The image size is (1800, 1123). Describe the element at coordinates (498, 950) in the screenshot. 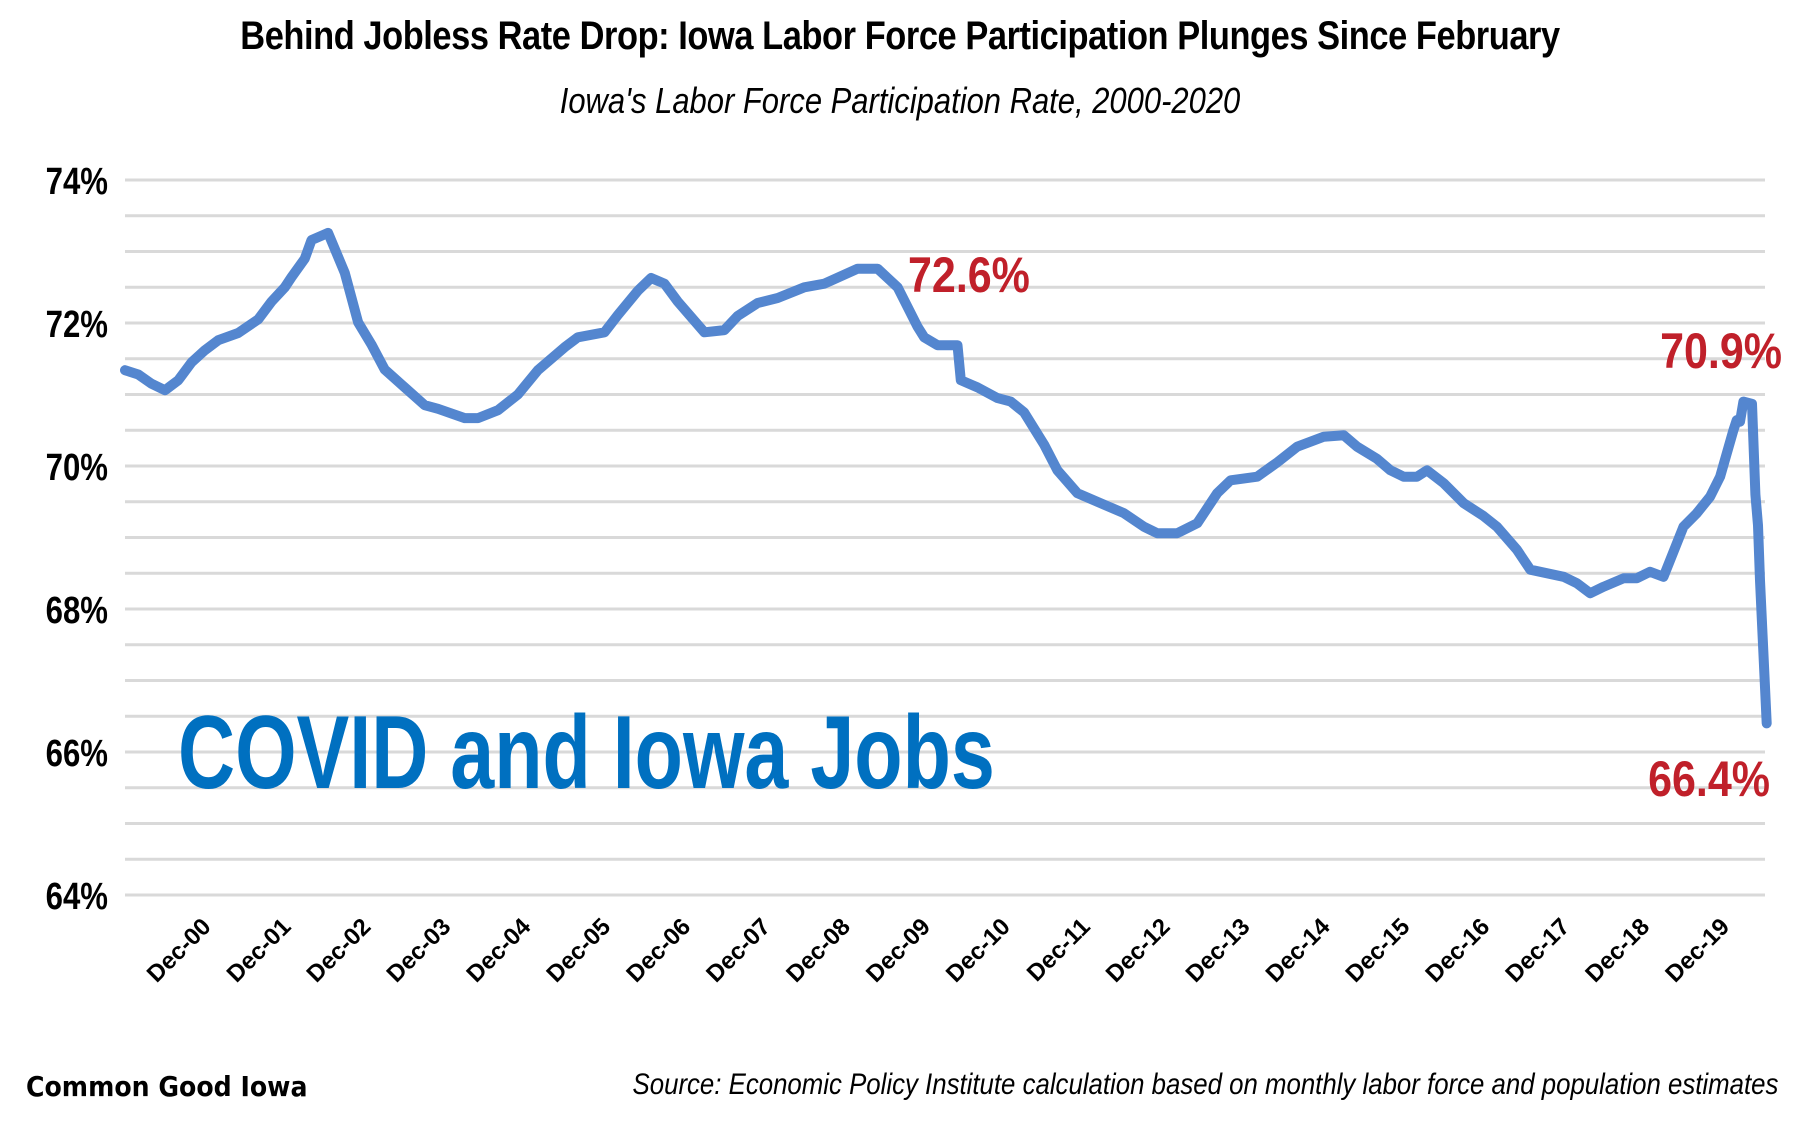

I see `x-tick-label: Dec-04` at that location.